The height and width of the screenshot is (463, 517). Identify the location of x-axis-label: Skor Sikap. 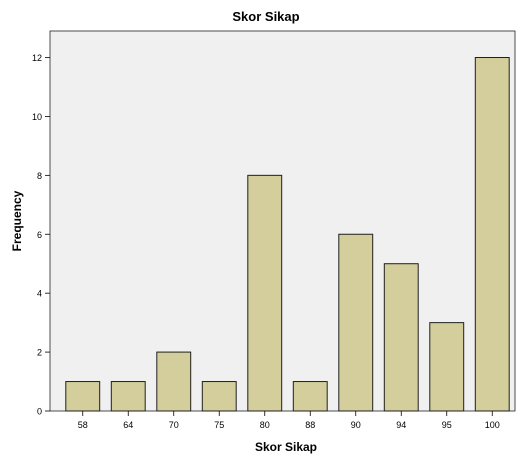
(286, 447).